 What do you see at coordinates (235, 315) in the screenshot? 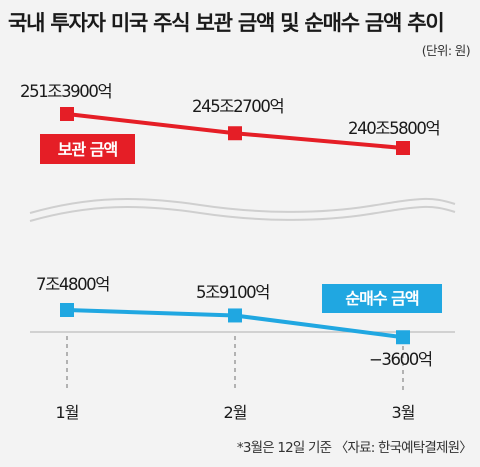
I see `net-point-feb` at bounding box center [235, 315].